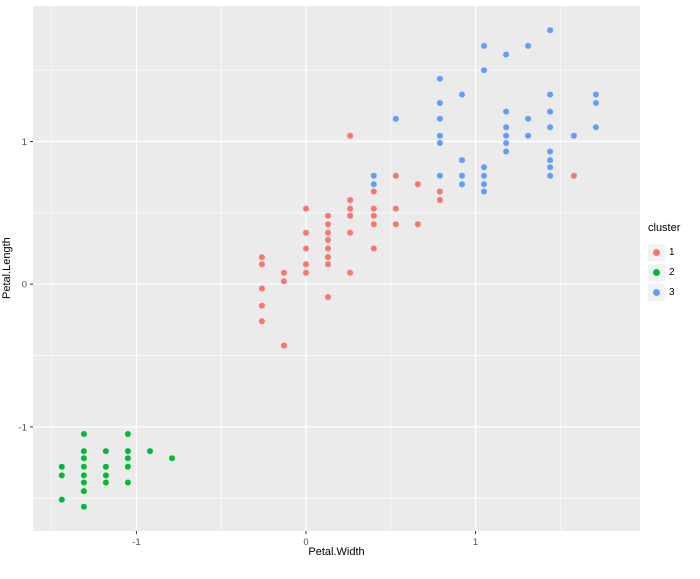 This screenshot has height=579, width=700. What do you see at coordinates (672, 272) in the screenshot?
I see `legend-item-label: 2` at bounding box center [672, 272].